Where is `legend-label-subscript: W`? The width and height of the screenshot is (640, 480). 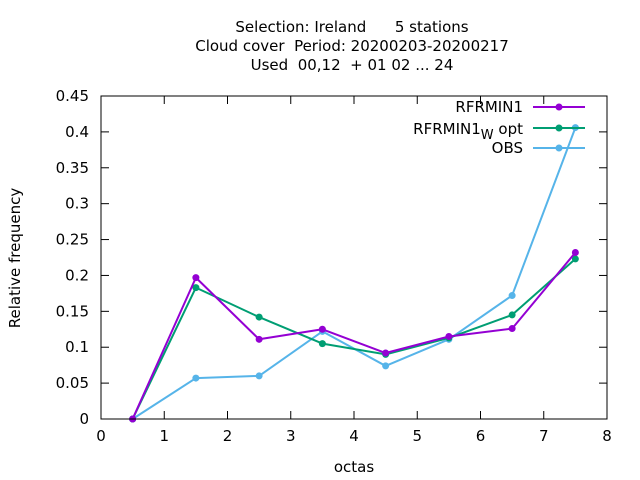
legend-label-subscript: W is located at coordinates (487, 135).